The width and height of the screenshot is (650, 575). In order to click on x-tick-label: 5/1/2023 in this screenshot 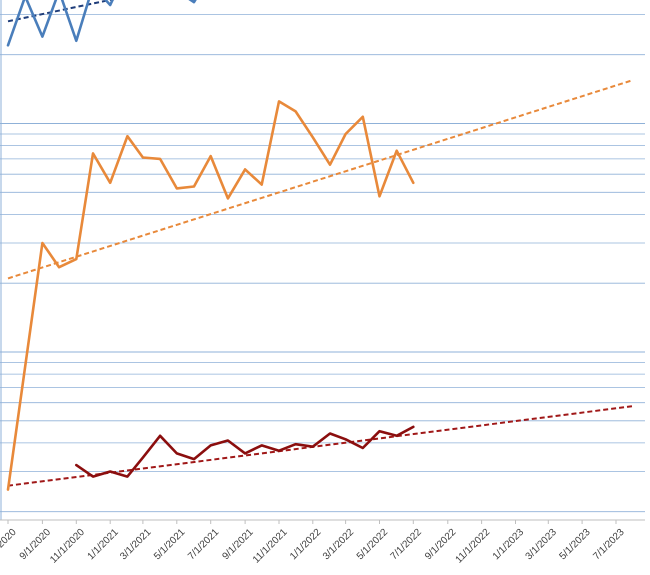, I will do `click(575, 545)`.